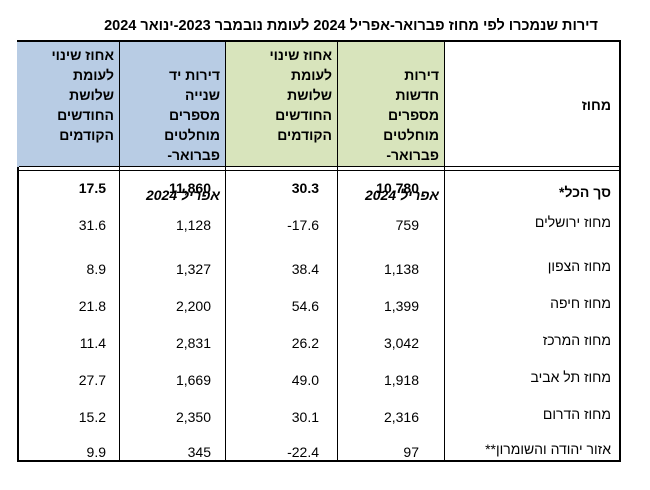 Image resolution: width=650 pixels, height=490 pixels. I want to click on table-row: מחוז חיפה 1,399 54.6 2,200 21.8, so click(319, 303).